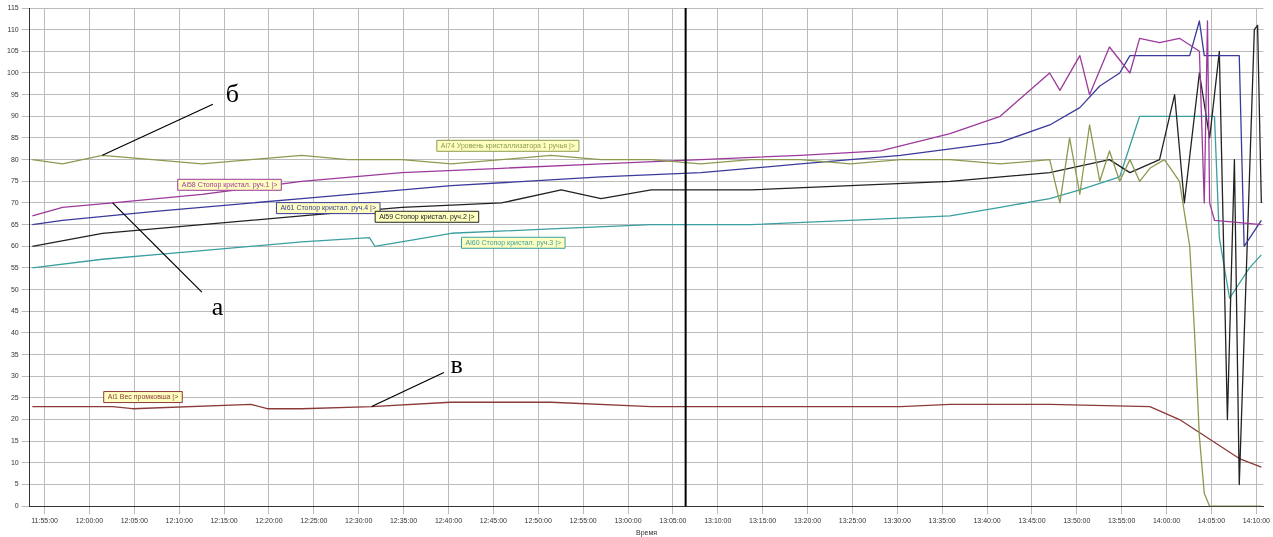  I want to click on annotation: а, so click(217, 306).